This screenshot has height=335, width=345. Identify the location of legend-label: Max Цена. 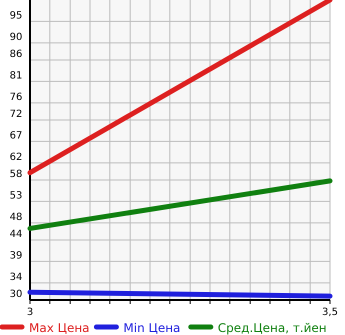
(59, 328).